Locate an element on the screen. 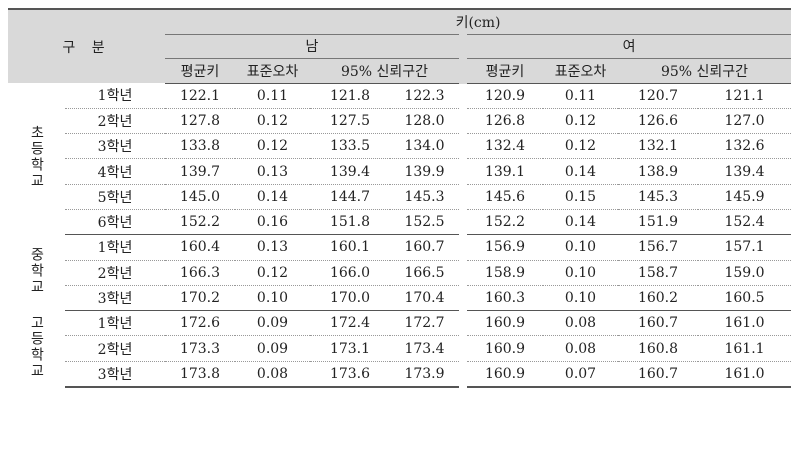  value-cell: 121.8 is located at coordinates (350, 96).